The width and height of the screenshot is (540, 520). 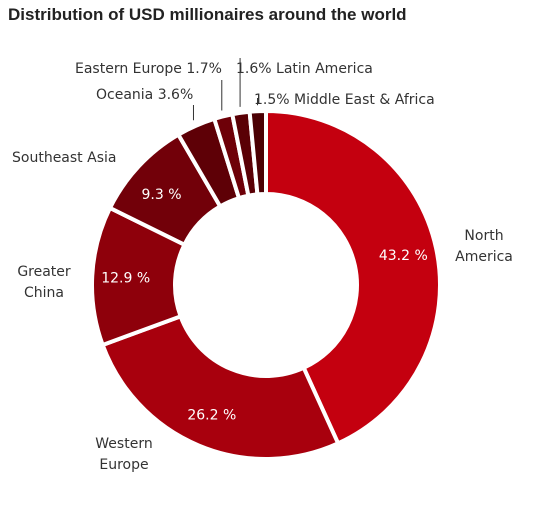 What do you see at coordinates (484, 246) in the screenshot?
I see `label-north-america: North America` at bounding box center [484, 246].